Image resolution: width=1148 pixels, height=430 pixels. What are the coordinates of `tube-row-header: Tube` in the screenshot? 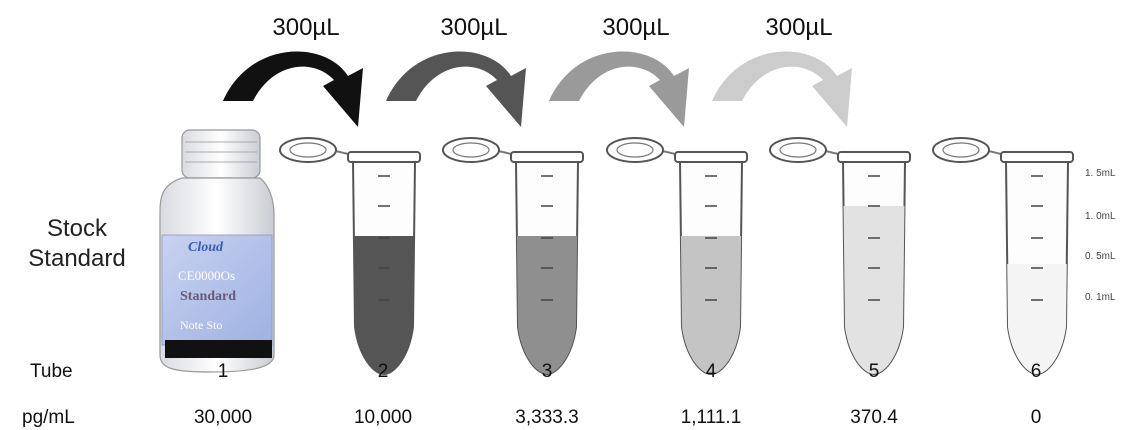 It's located at (51, 371).